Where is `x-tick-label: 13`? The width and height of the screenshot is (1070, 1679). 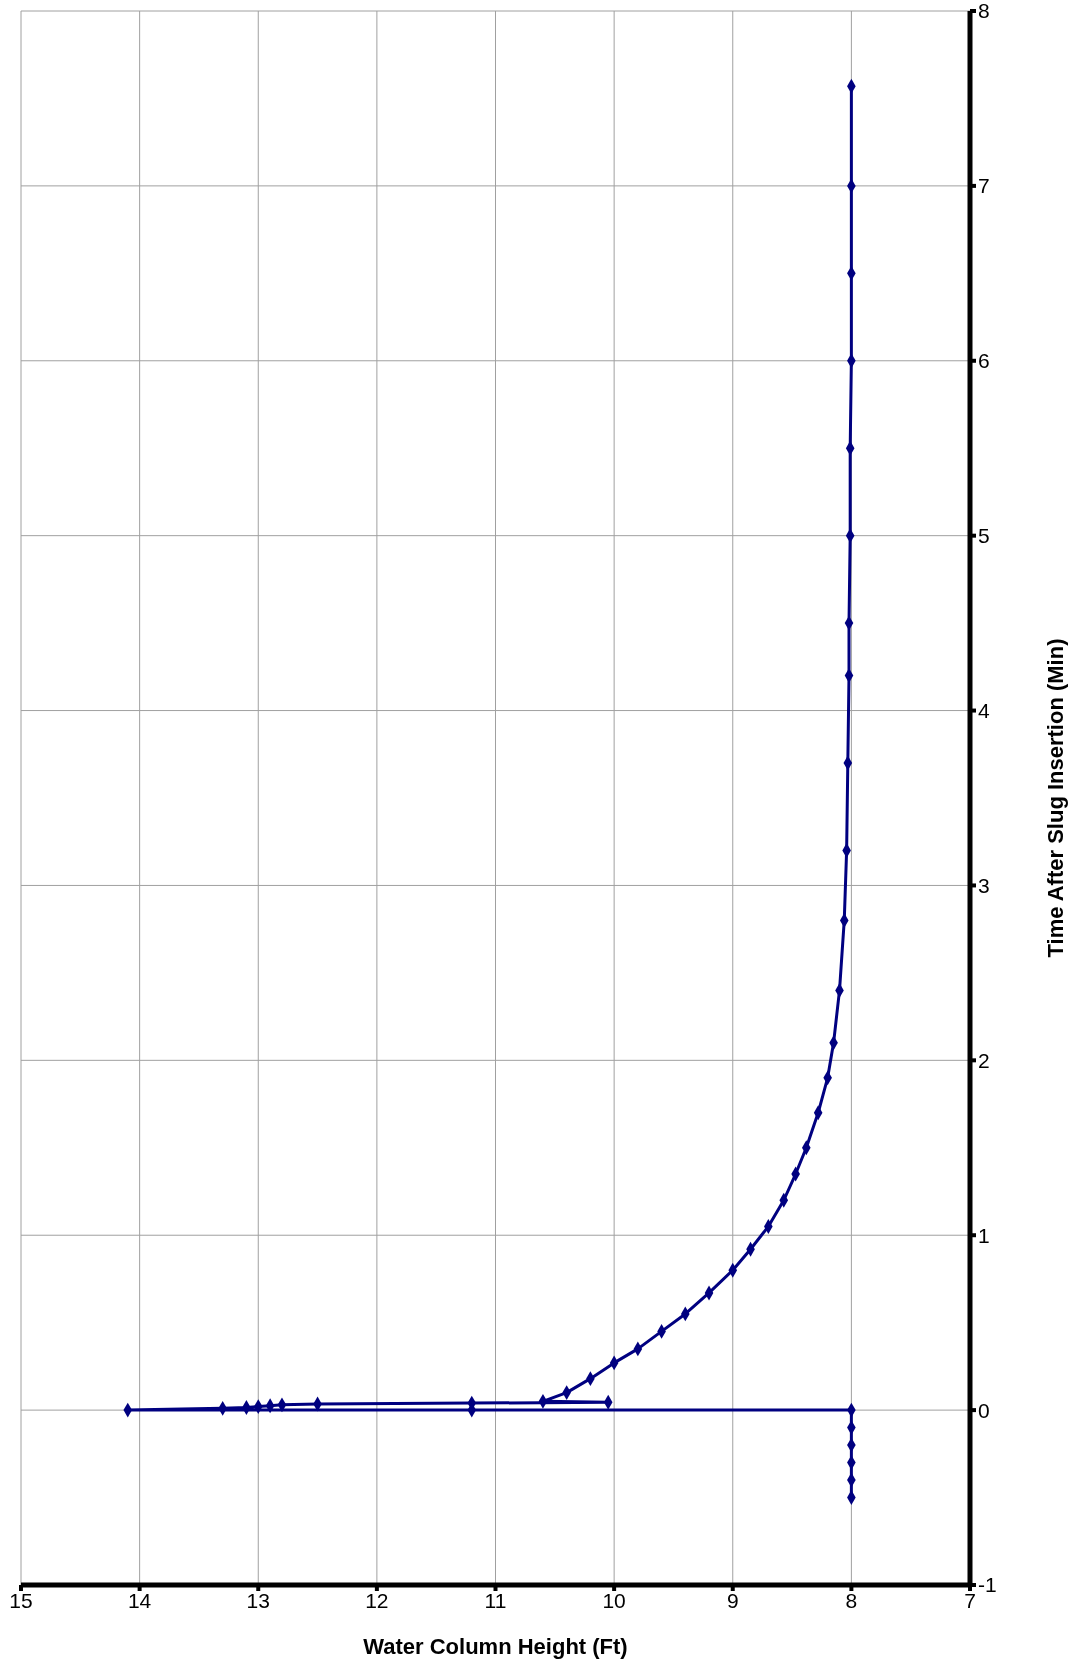 x-tick-label: 13 is located at coordinates (258, 1600).